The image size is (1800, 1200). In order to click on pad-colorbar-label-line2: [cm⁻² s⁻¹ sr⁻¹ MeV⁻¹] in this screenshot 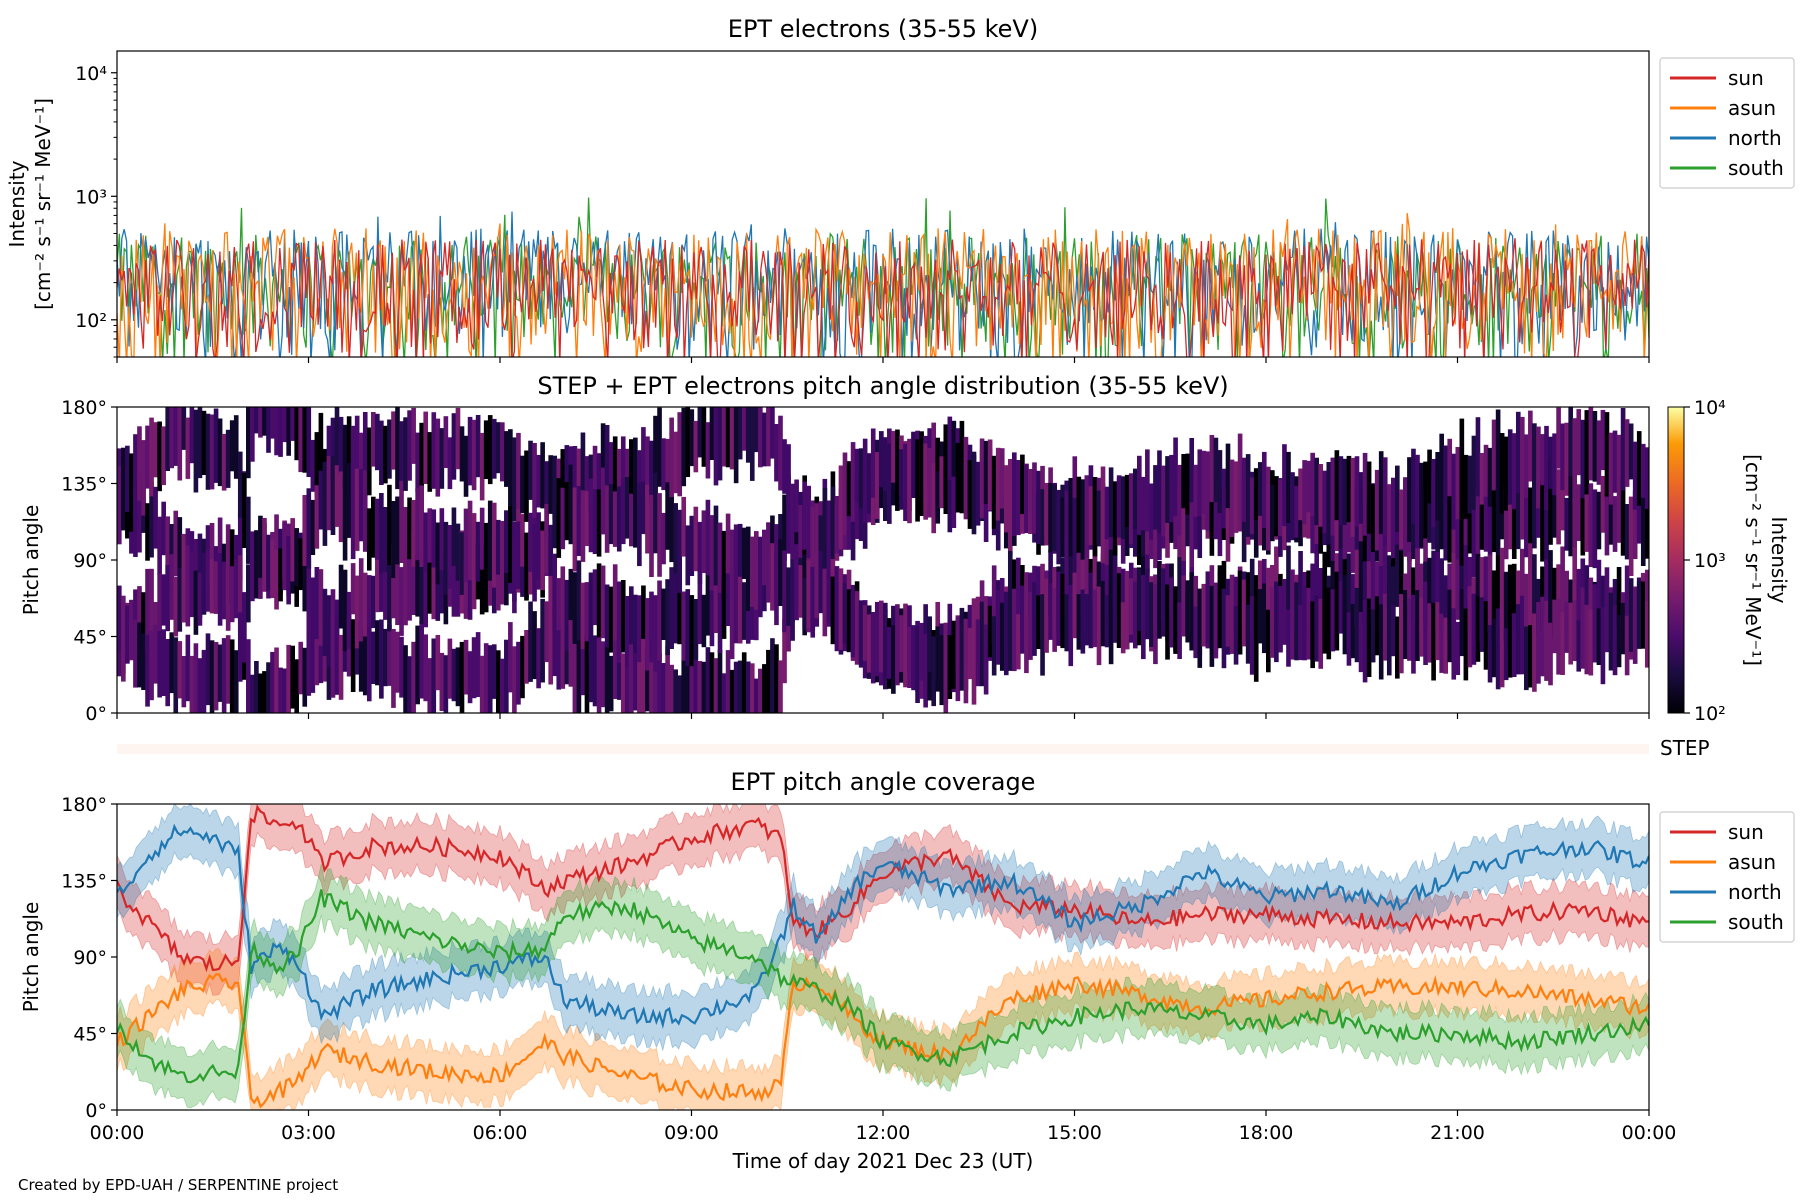, I will do `click(1753, 560)`.